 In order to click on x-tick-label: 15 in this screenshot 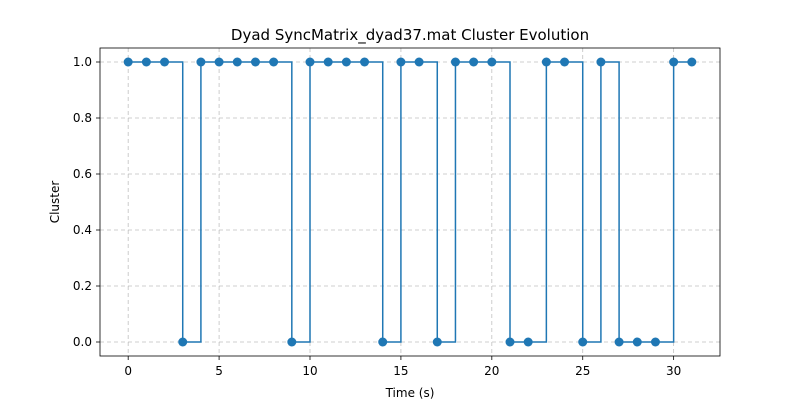, I will do `click(400, 371)`.